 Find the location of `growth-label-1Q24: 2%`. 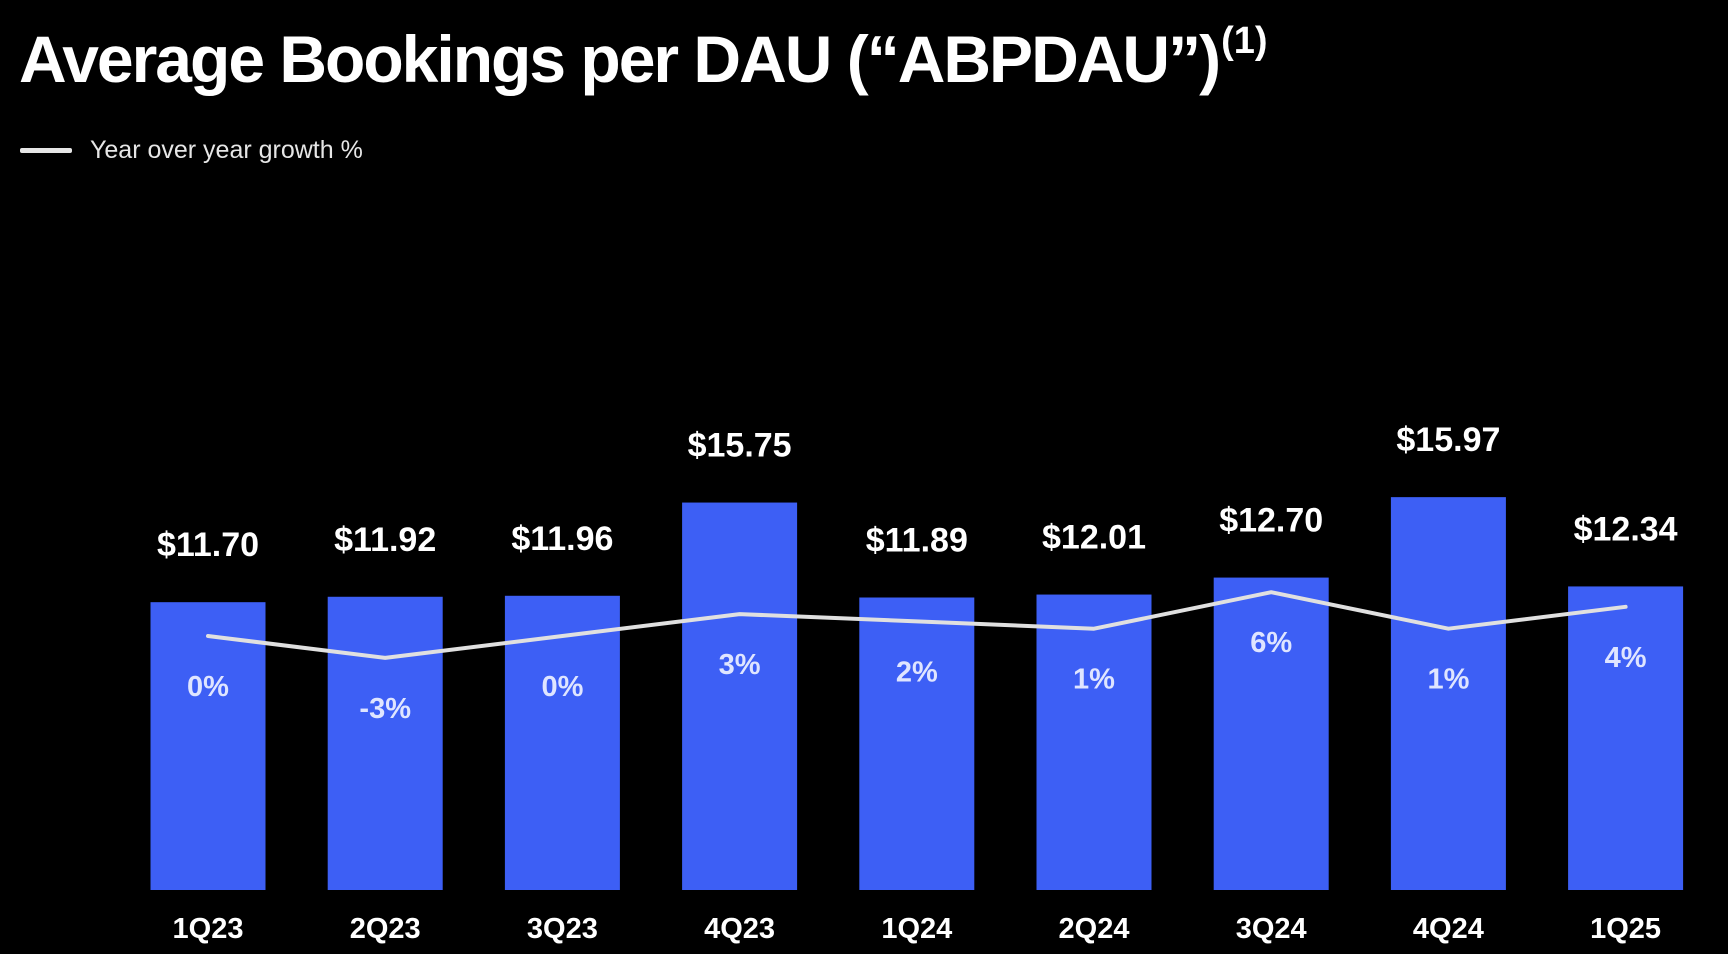

growth-label-1Q24: 2% is located at coordinates (917, 672).